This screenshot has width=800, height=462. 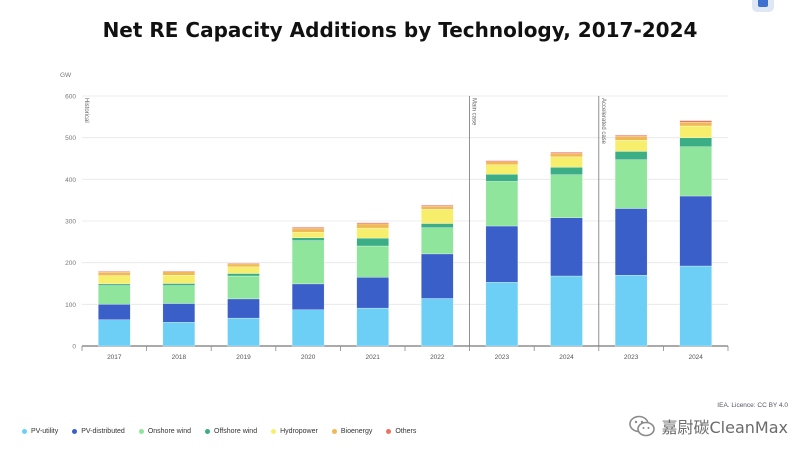 What do you see at coordinates (566, 357) in the screenshot?
I see `x-tick-label: 2024` at bounding box center [566, 357].